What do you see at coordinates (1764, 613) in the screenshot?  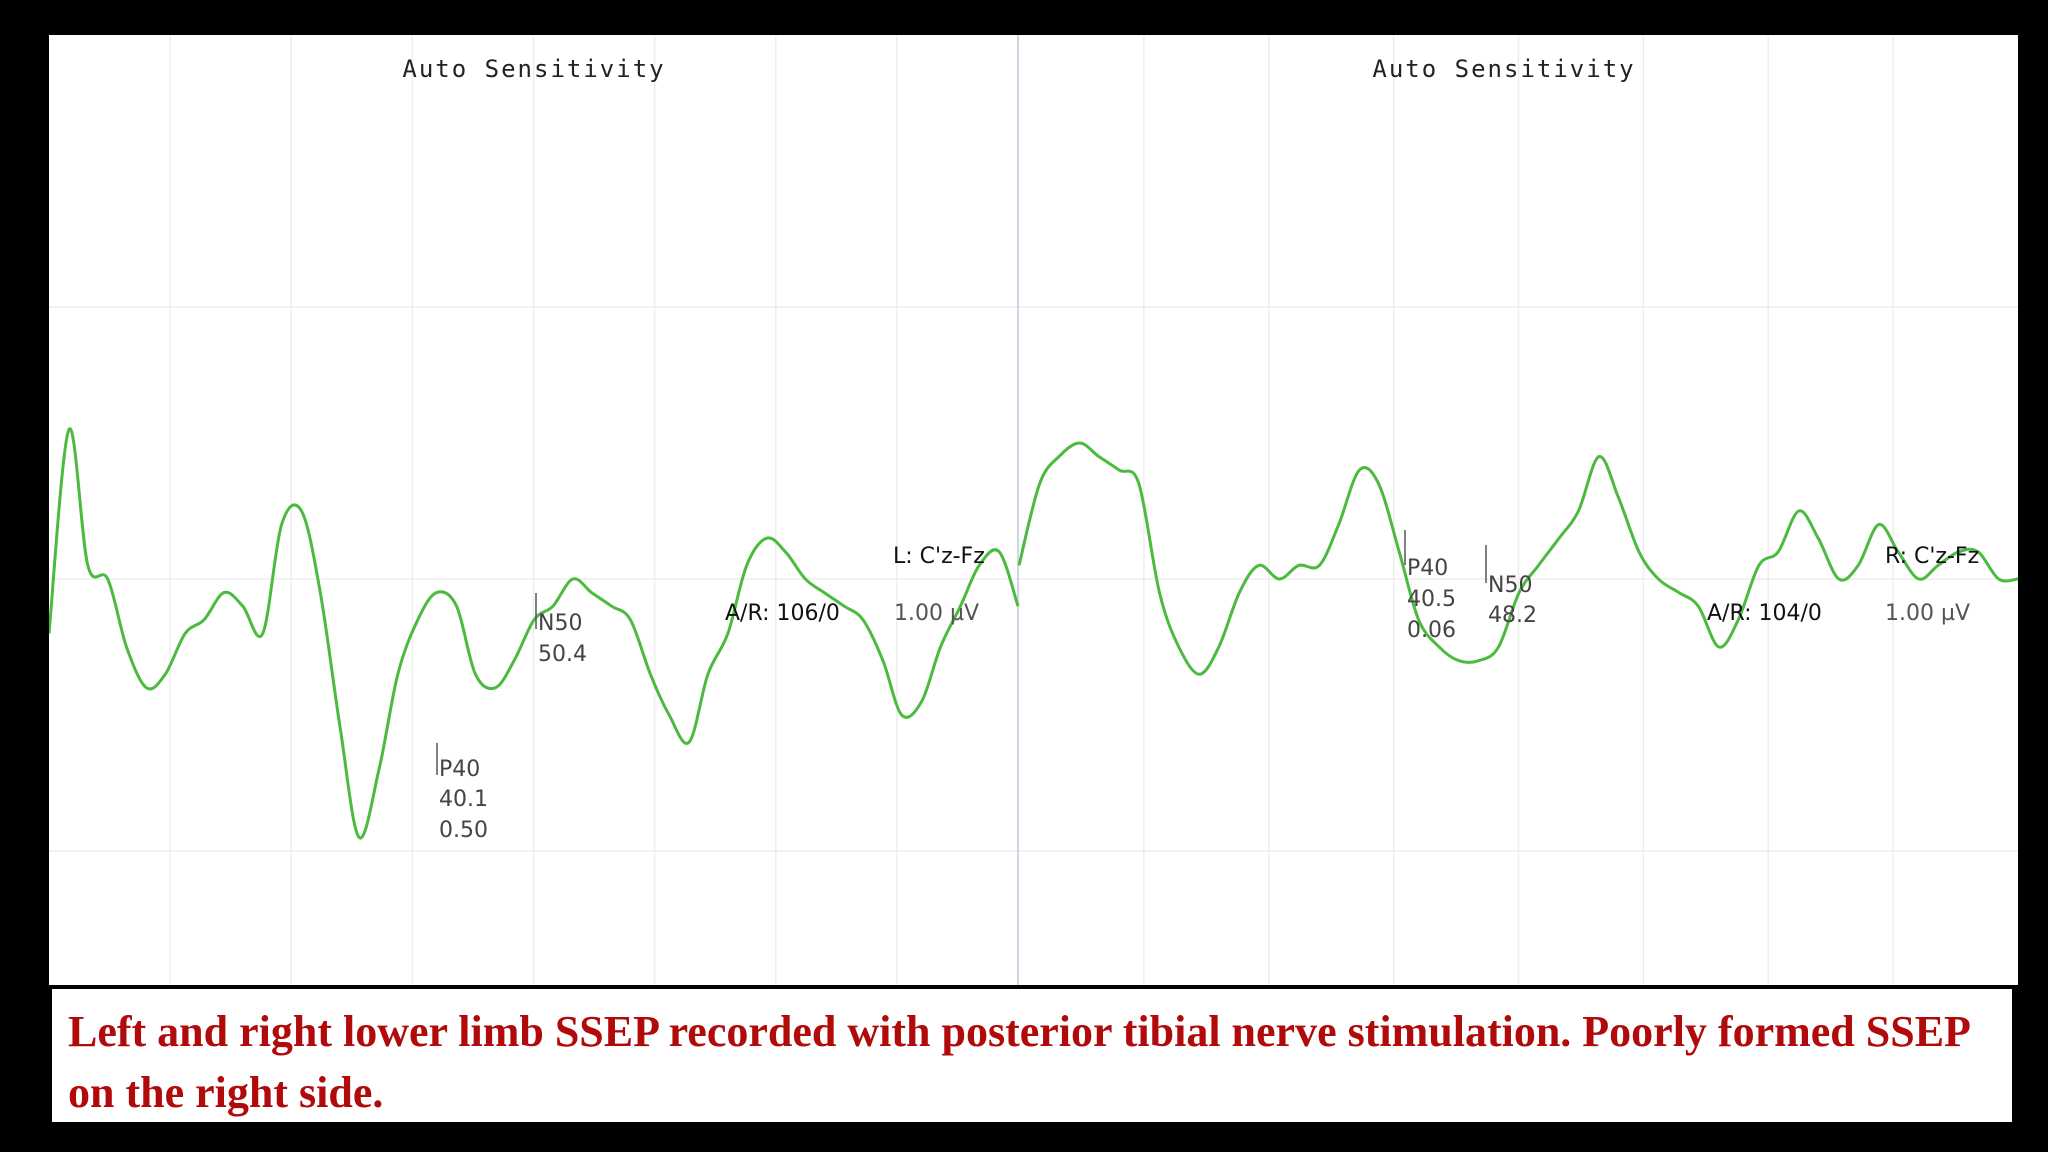 I see `right-averages-rejects: A/R: 104/0` at bounding box center [1764, 613].